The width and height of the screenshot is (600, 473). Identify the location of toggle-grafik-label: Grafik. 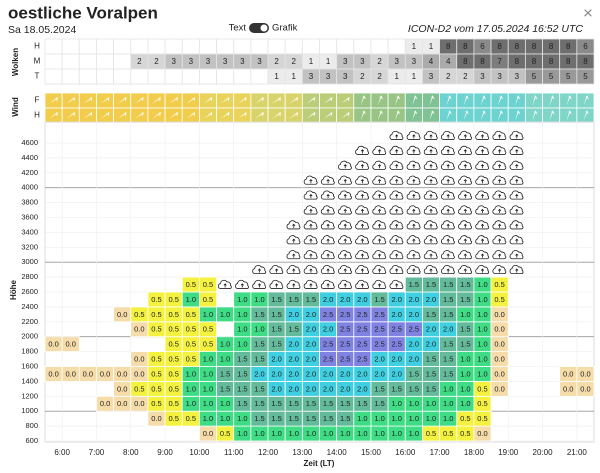
(285, 28).